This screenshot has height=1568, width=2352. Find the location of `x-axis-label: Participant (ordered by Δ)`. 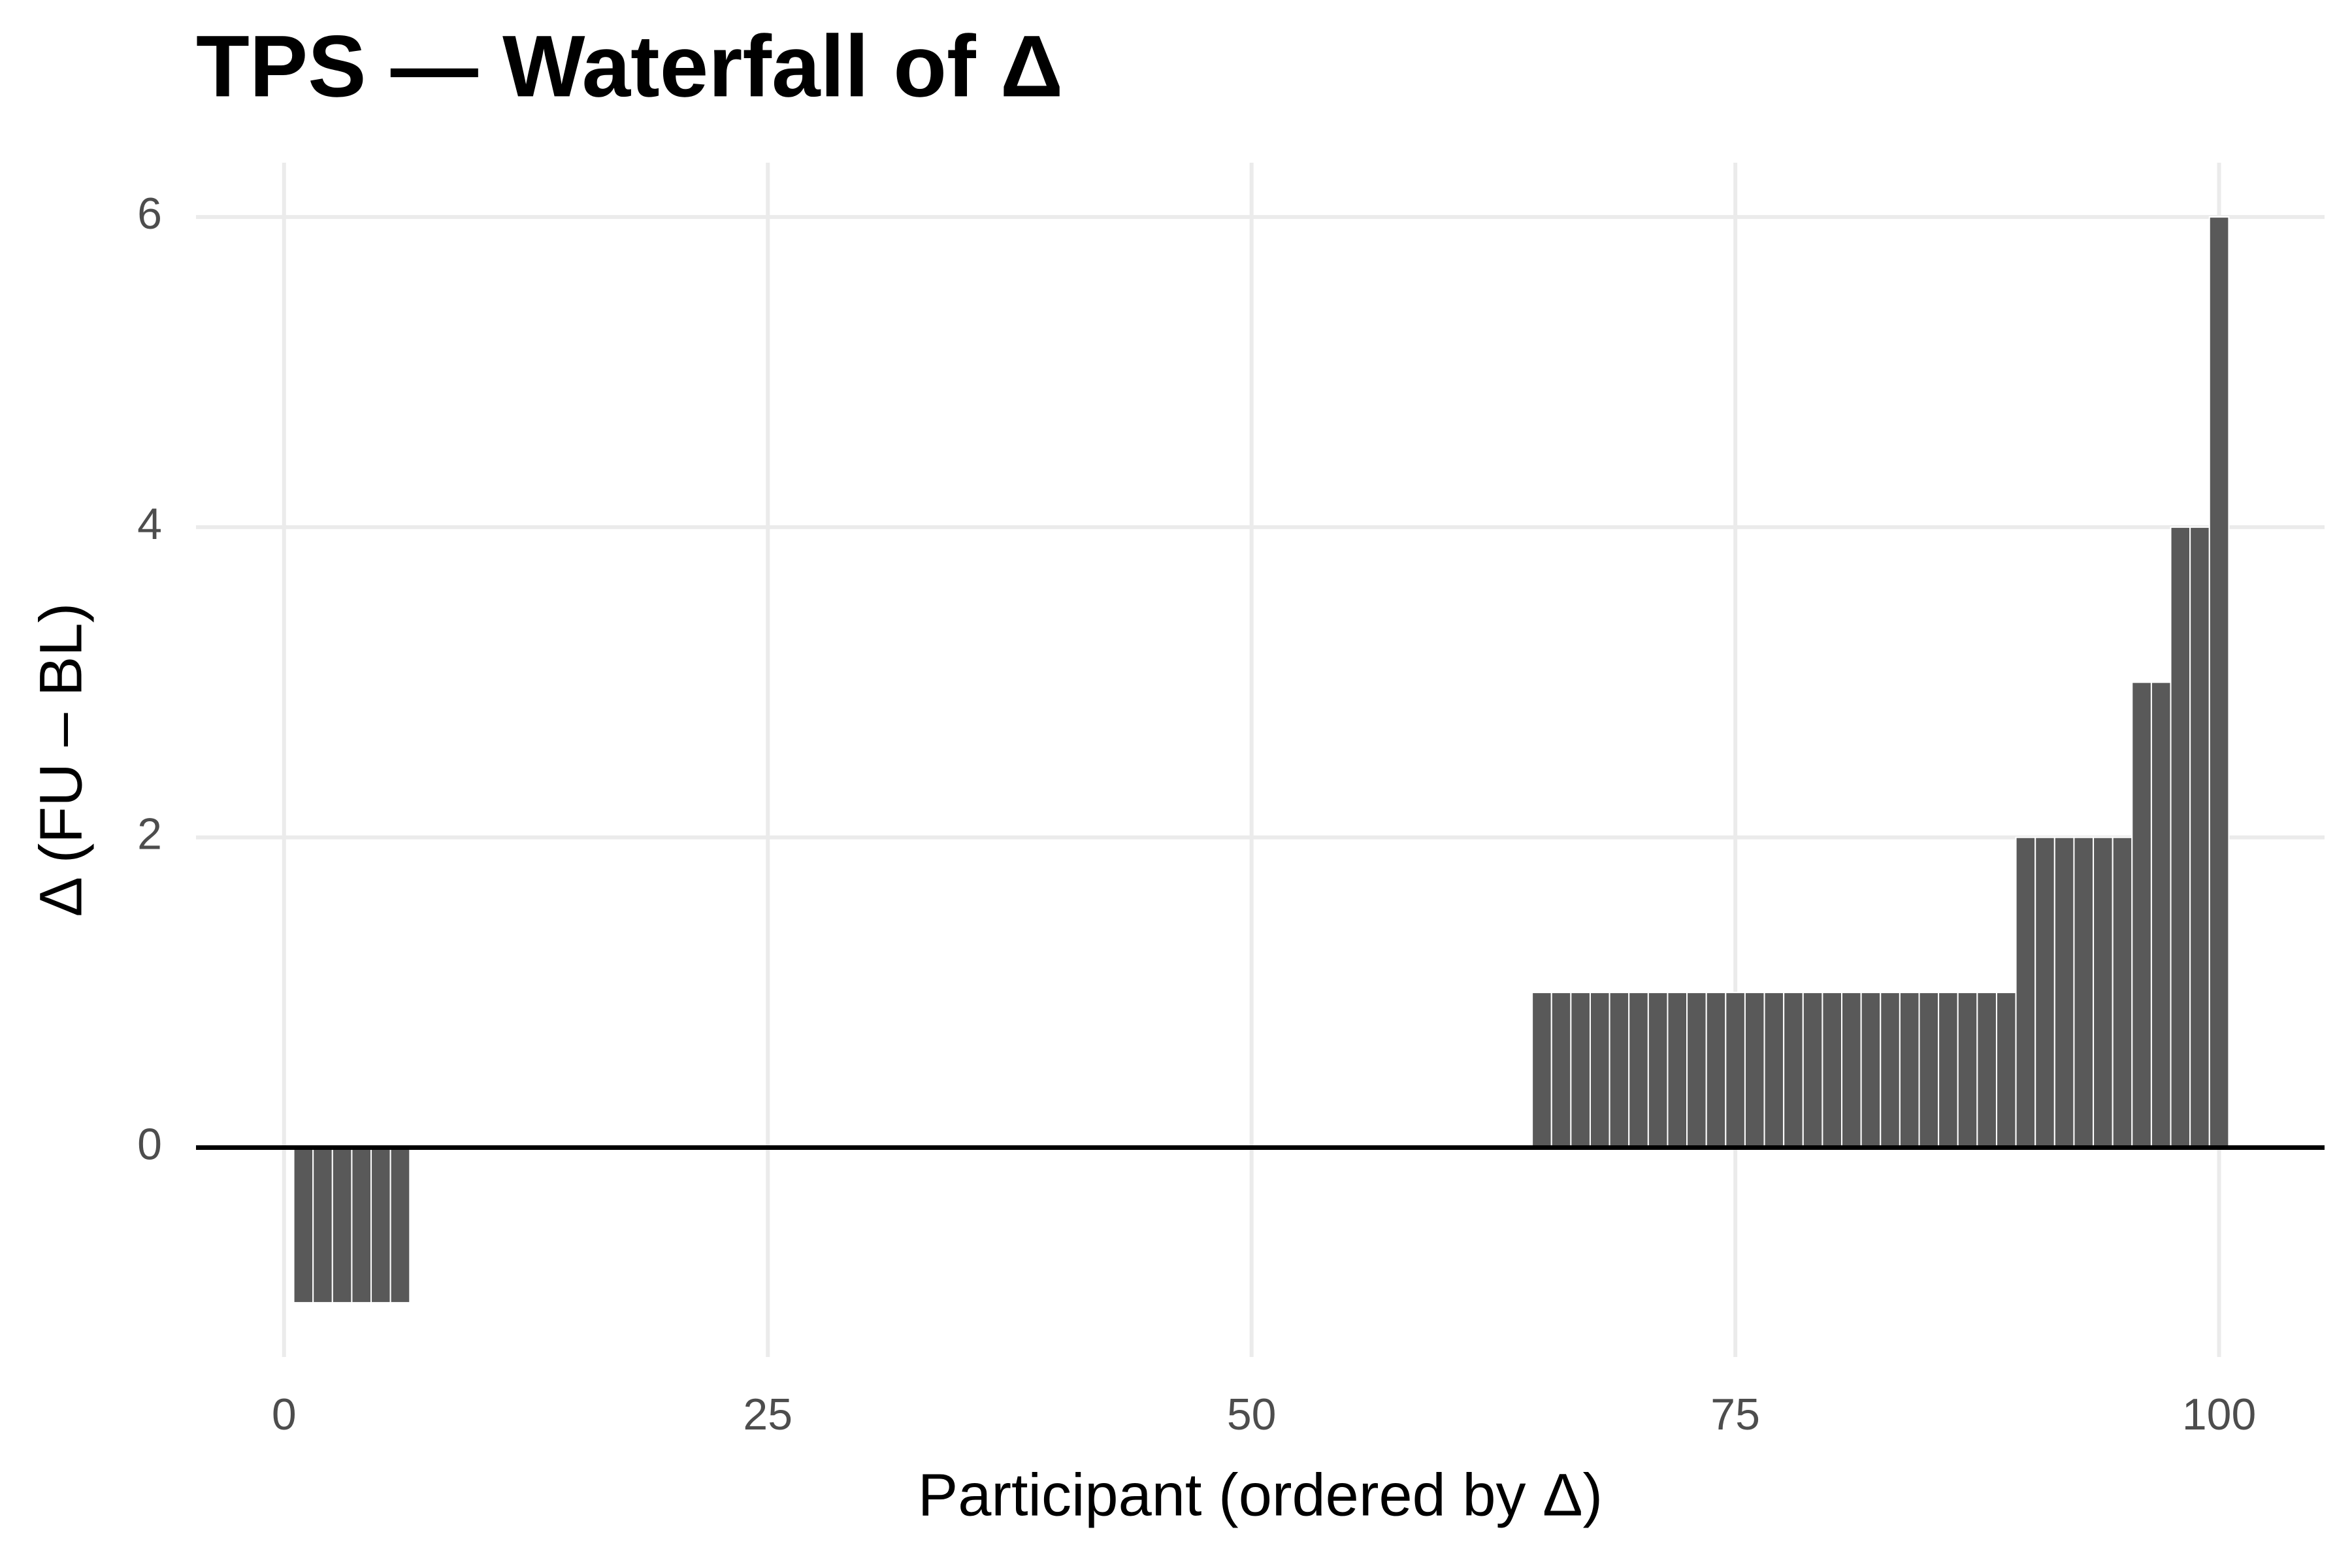

x-axis-label: Participant (ordered by Δ) is located at coordinates (1260, 1495).